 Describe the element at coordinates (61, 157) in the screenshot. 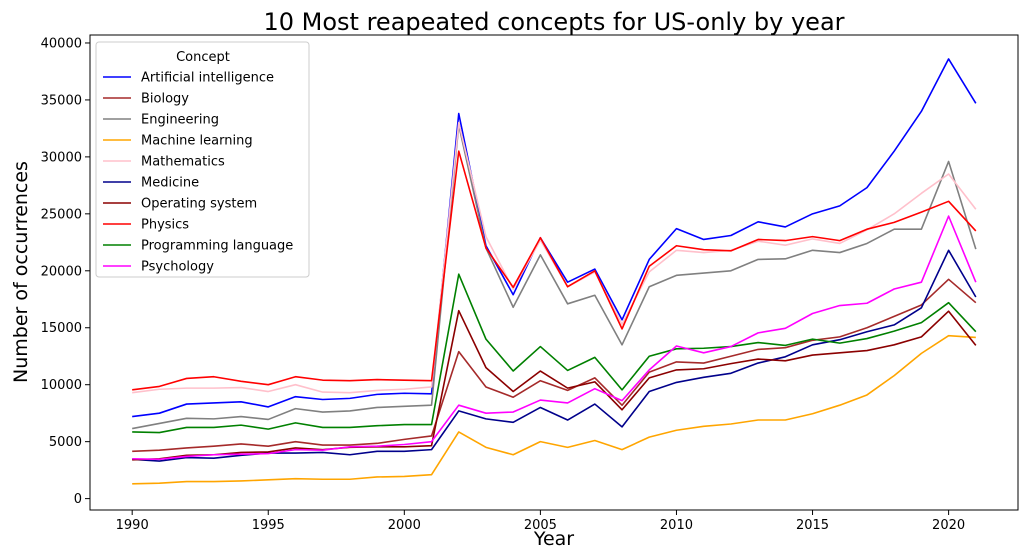

I see `y-tick-label: 30000` at that location.